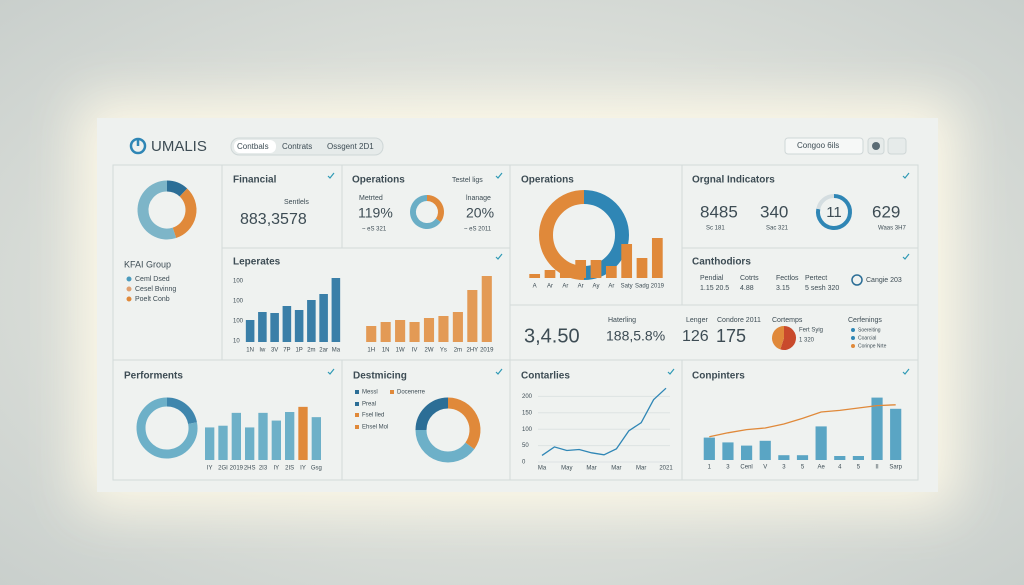 This screenshot has width=1024, height=585. What do you see at coordinates (210, 469) in the screenshot?
I see `x-tick-label: IY` at bounding box center [210, 469].